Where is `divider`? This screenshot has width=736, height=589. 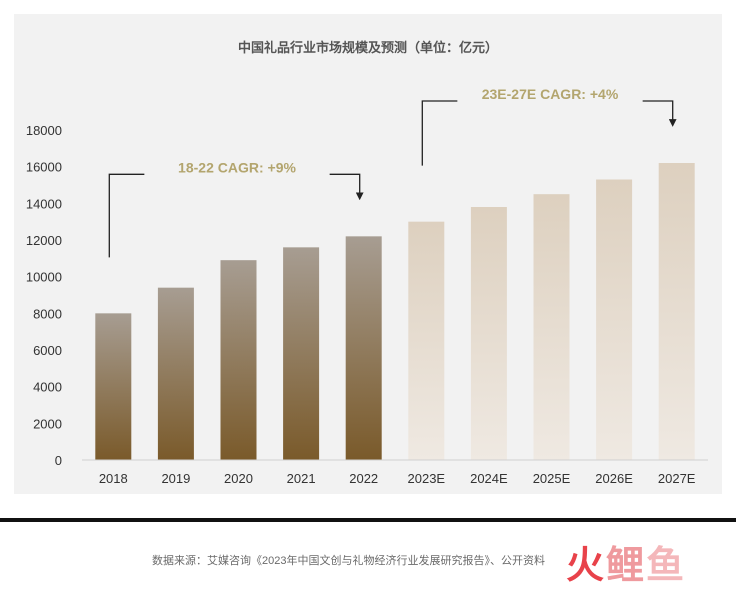 divider is located at coordinates (368, 520).